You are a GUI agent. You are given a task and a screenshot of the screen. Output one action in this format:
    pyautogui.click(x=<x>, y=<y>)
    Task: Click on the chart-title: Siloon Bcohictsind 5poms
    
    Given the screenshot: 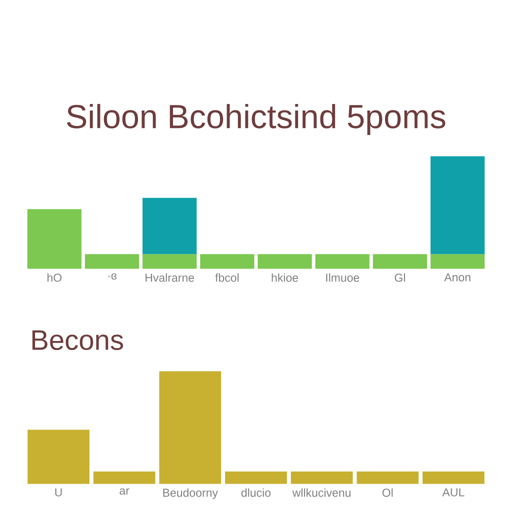 What is the action you would take?
    pyautogui.click(x=256, y=119)
    